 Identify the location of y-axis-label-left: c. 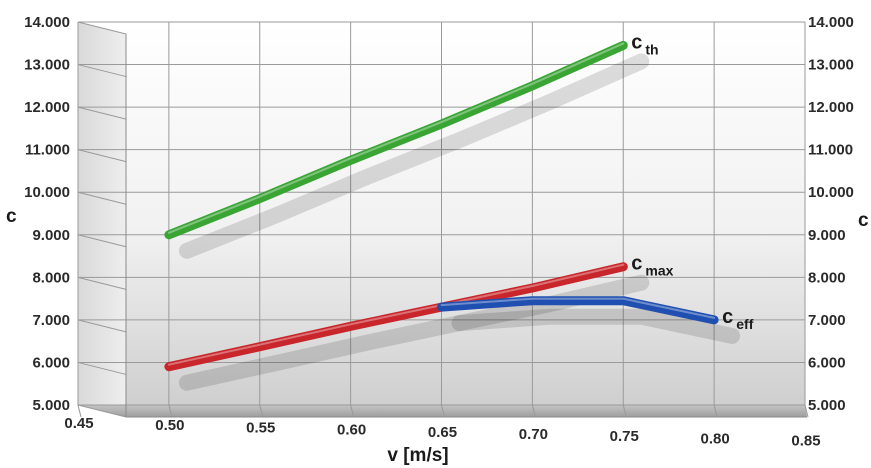
(11, 216).